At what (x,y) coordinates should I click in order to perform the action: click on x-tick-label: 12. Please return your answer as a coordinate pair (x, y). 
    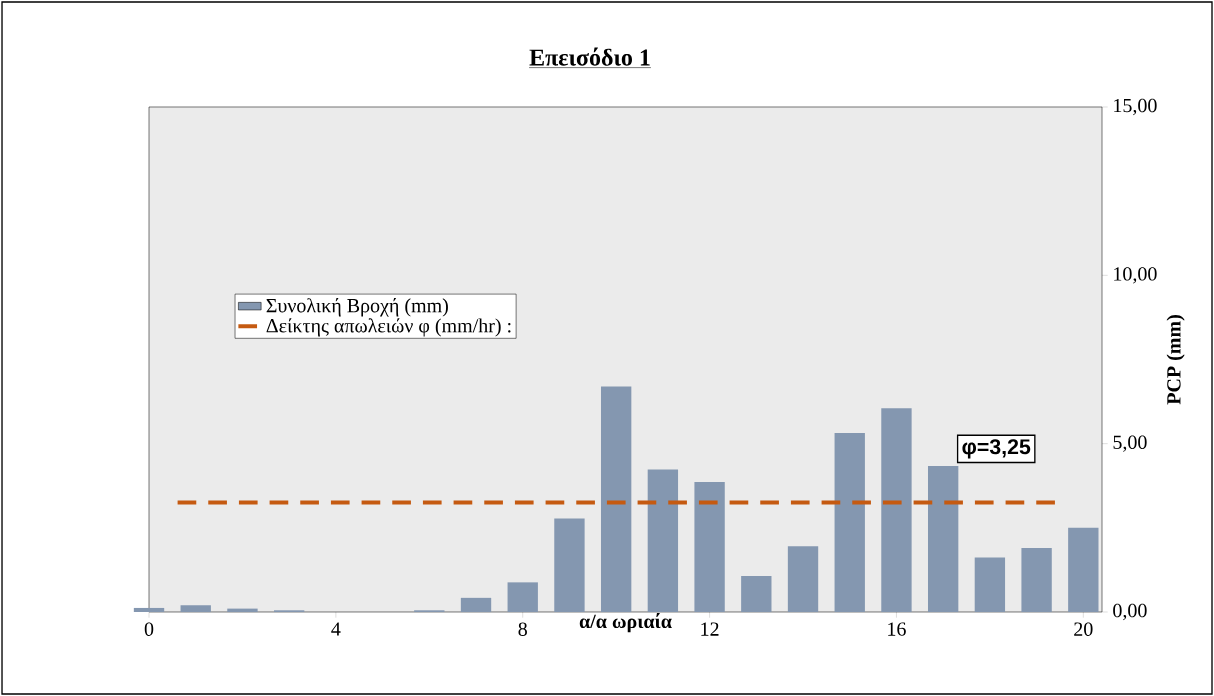
    Looking at the image, I should click on (710, 629).